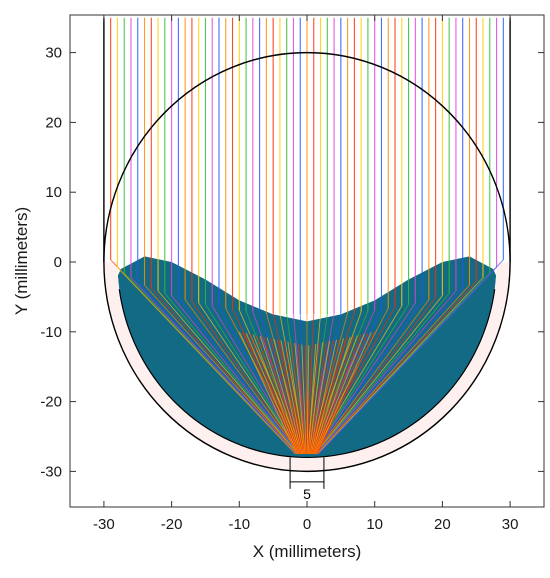 This screenshot has height=578, width=550. Describe the element at coordinates (51, 471) in the screenshot. I see `y-tick-label: -30` at that location.